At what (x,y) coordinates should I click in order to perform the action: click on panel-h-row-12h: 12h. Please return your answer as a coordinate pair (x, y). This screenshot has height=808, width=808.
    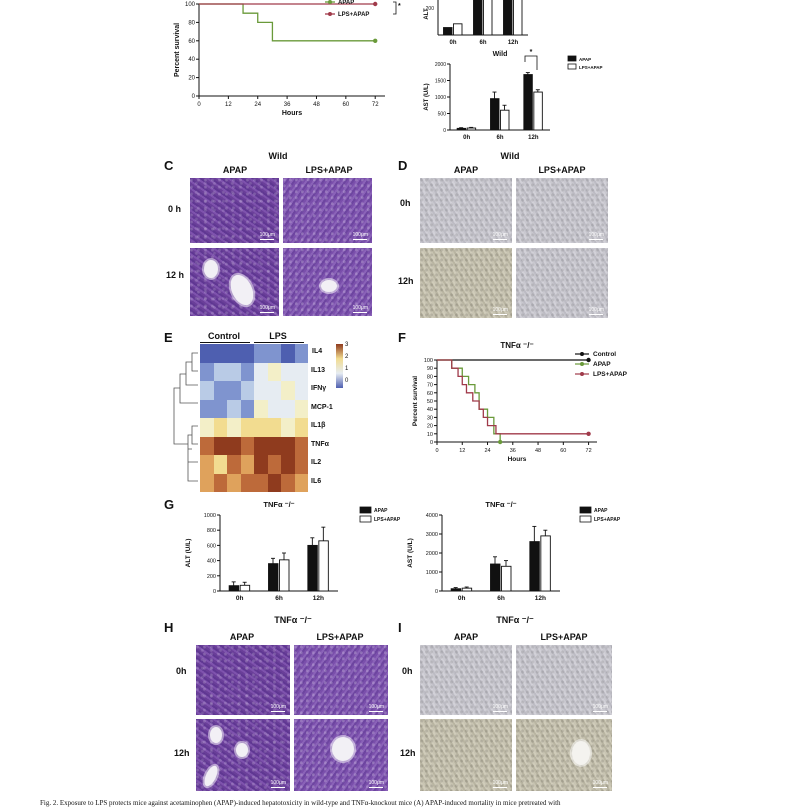
    Looking at the image, I should click on (182, 753).